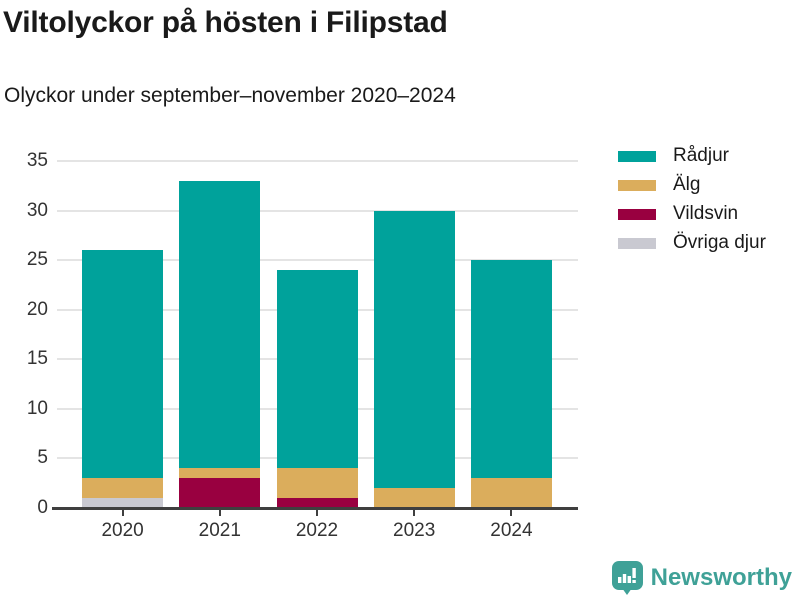 Image resolution: width=800 pixels, height=600 pixels. What do you see at coordinates (225, 22) in the screenshot?
I see `page-title: Viltolyckor på hösten i Filipstad` at bounding box center [225, 22].